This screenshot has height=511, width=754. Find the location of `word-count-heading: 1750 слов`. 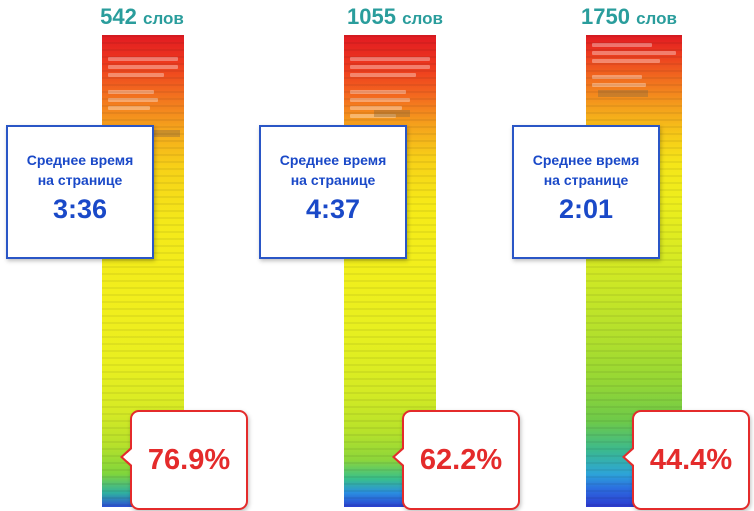

word-count-heading: 1750 слов is located at coordinates (629, 17).